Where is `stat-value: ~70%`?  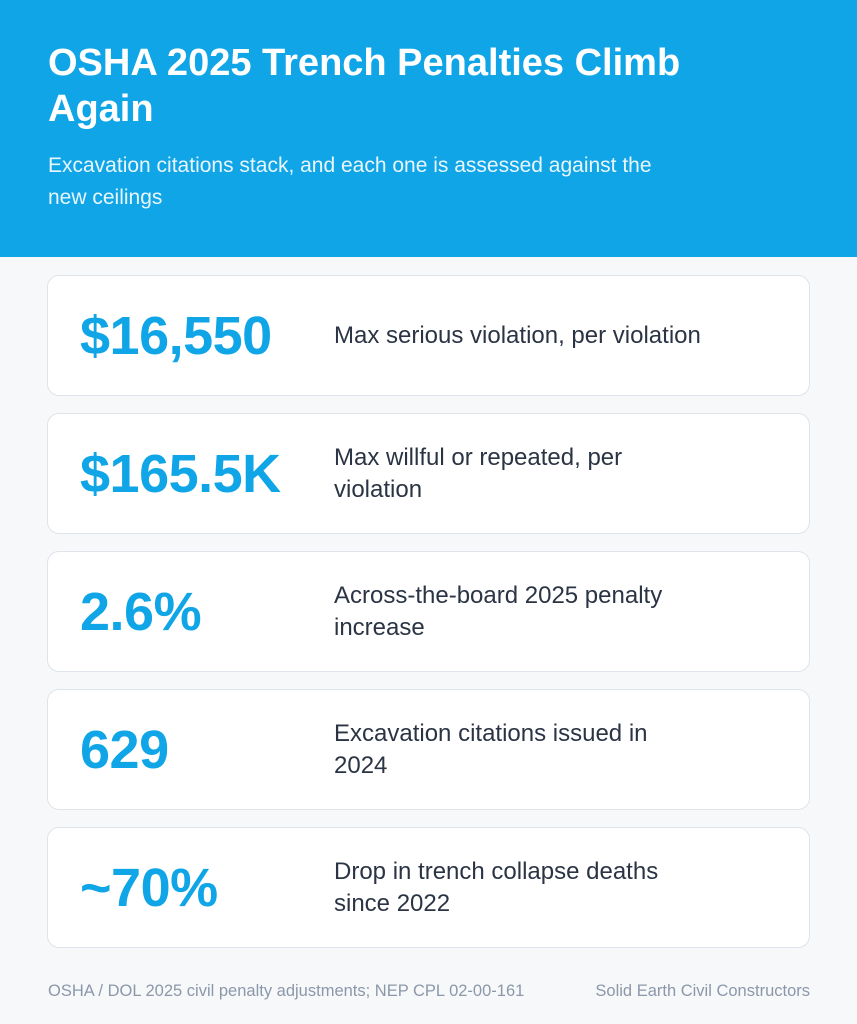
stat-value: ~70% is located at coordinates (149, 887).